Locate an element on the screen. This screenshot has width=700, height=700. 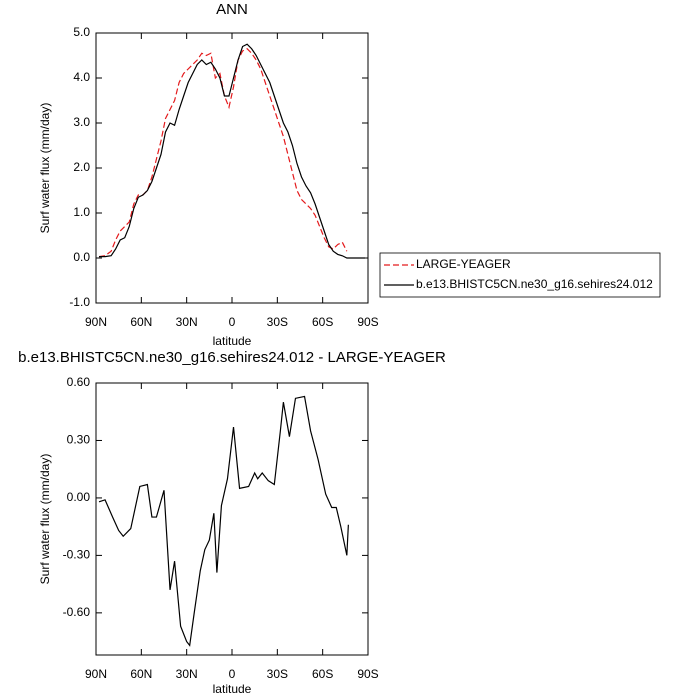
legend-box is located at coordinates (520, 275).